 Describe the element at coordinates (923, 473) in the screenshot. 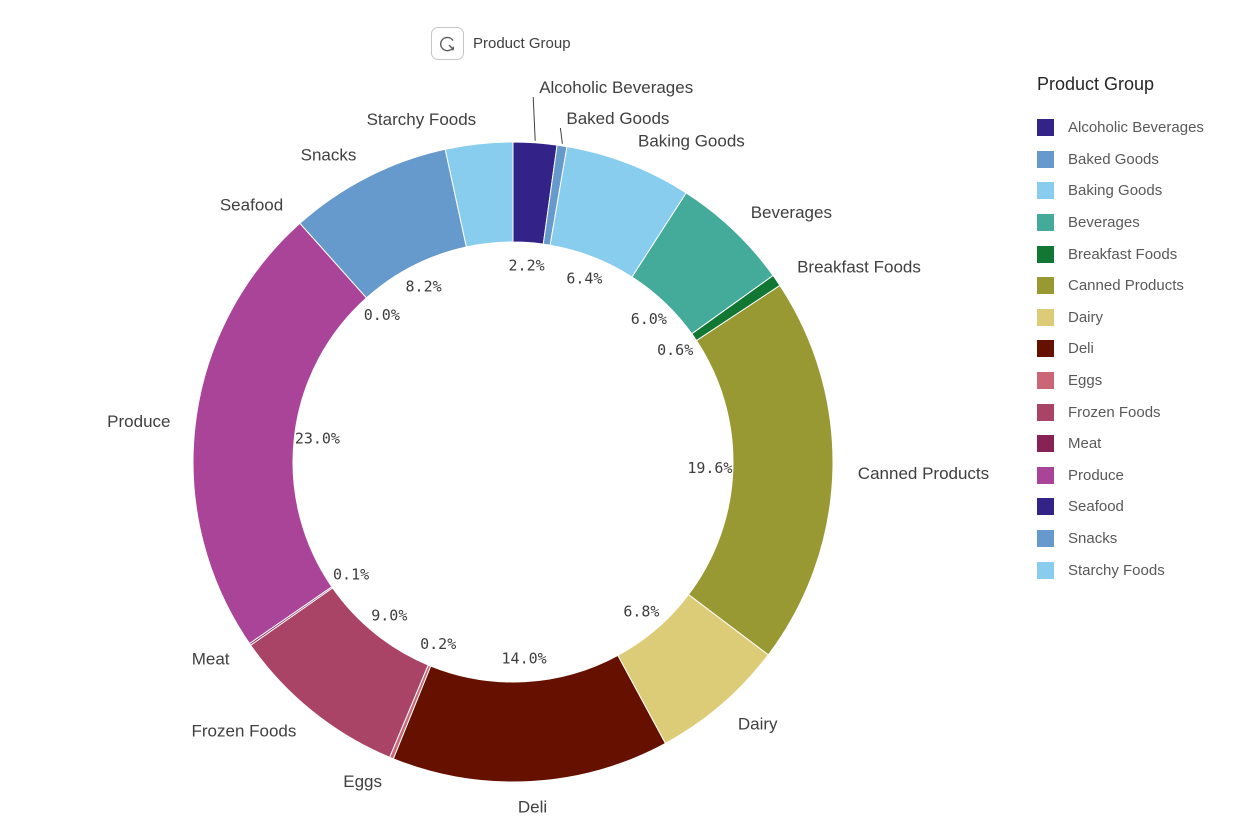

I see `slice-label-canned-products: Canned Products` at that location.